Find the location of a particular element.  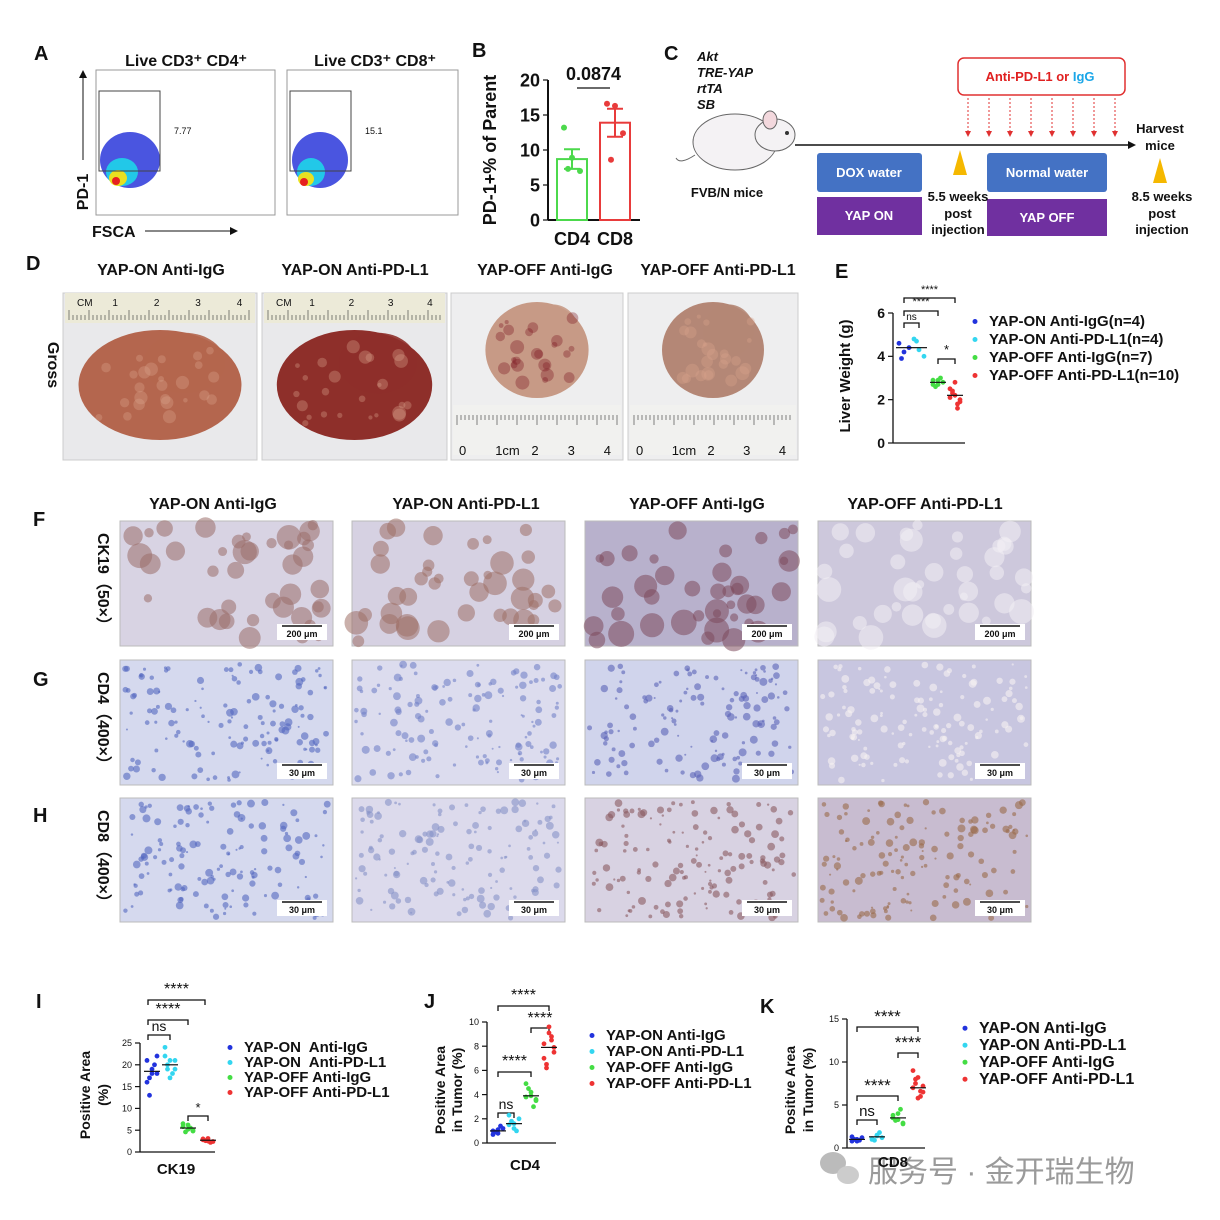

x-axis-label: CD8 is located at coordinates (893, 1162).